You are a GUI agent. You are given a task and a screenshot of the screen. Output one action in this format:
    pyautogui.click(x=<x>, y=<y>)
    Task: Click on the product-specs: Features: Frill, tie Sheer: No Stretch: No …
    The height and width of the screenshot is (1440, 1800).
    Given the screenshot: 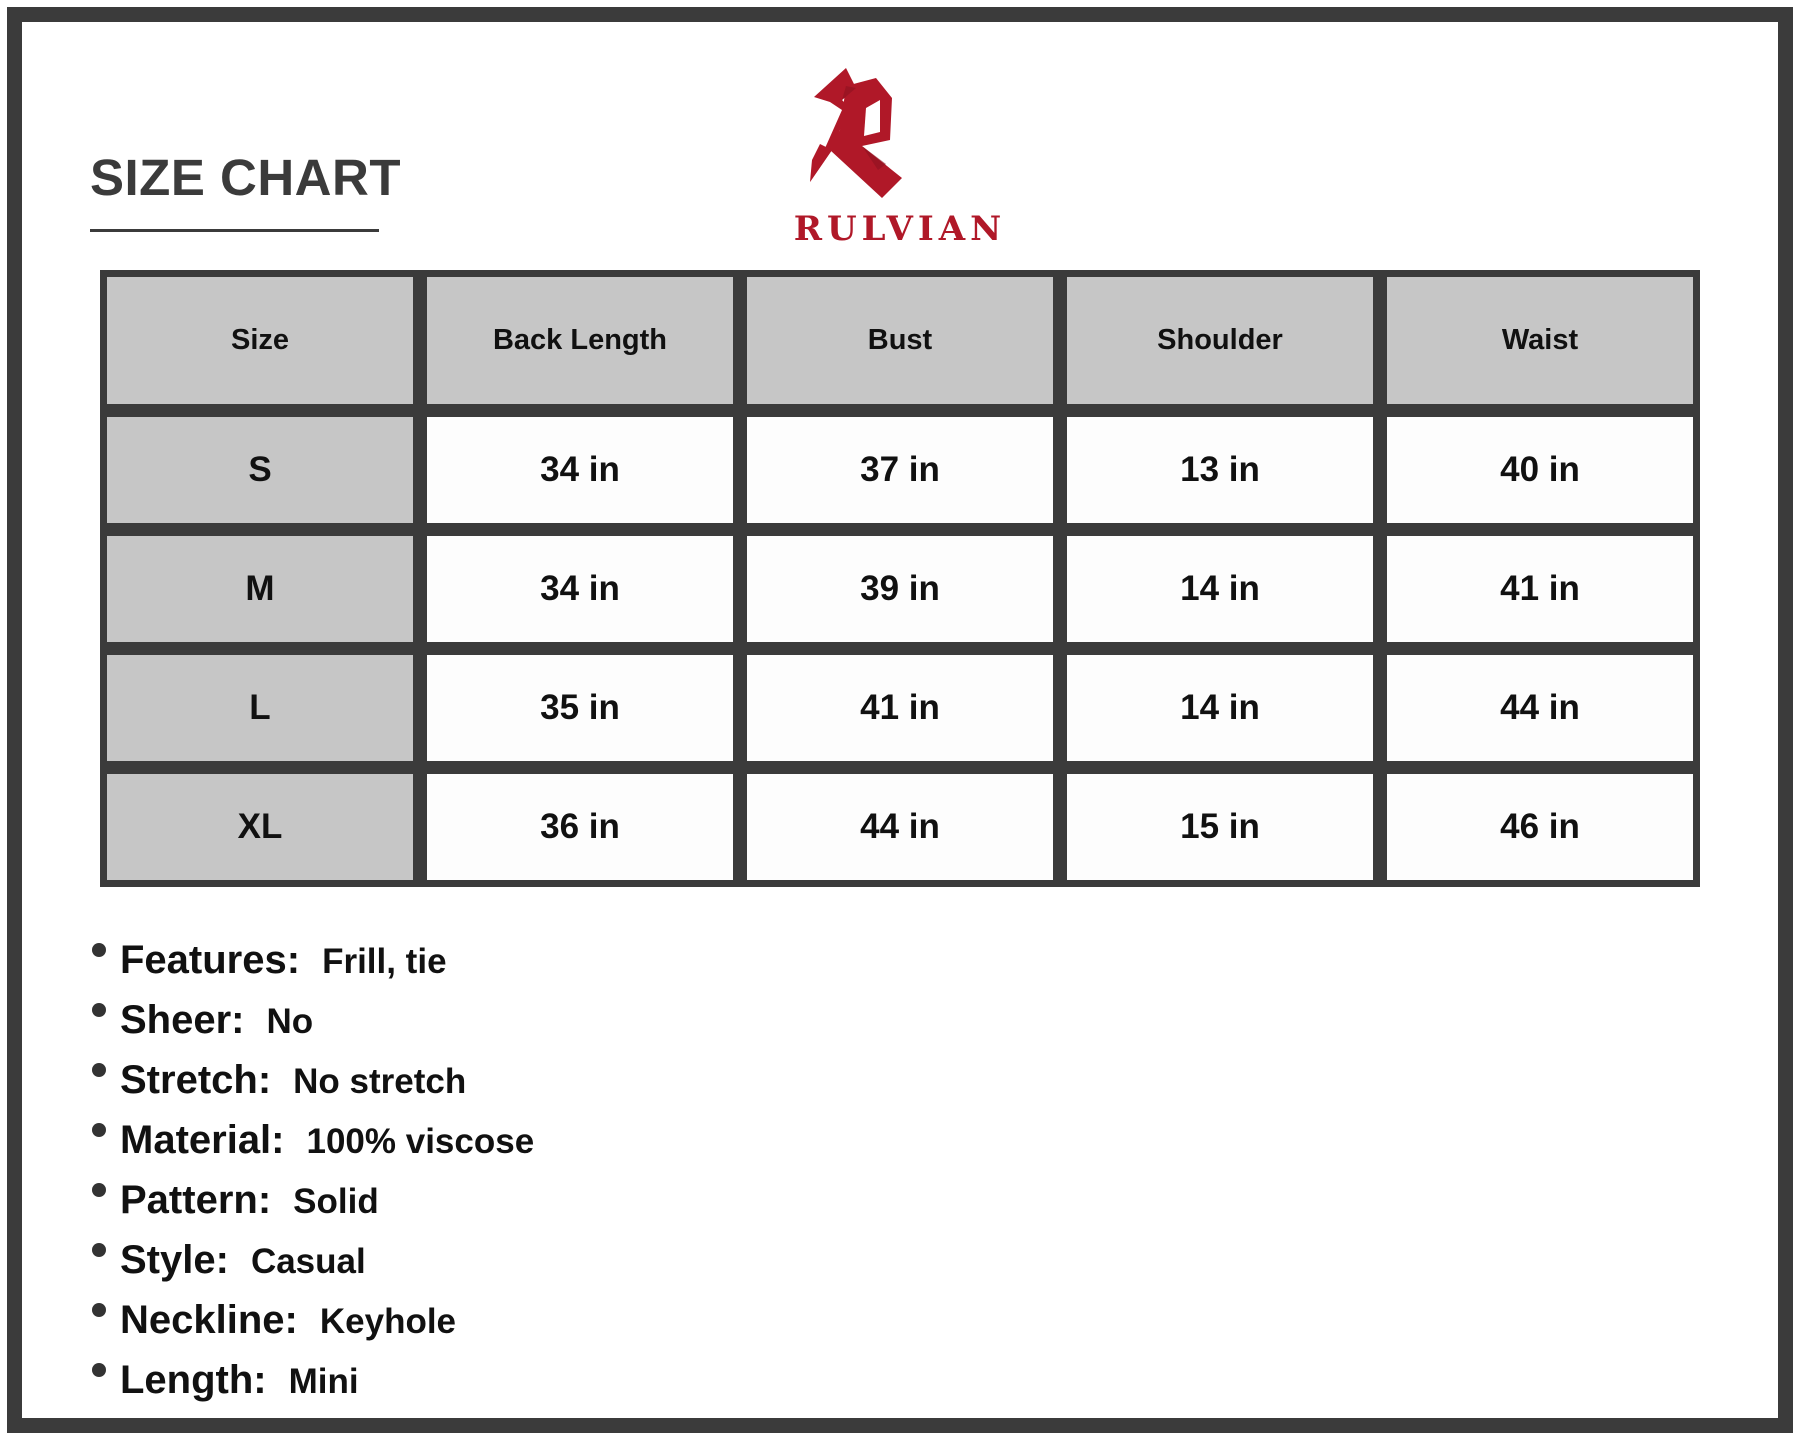 What is the action you would take?
    pyautogui.click(x=313, y=1178)
    